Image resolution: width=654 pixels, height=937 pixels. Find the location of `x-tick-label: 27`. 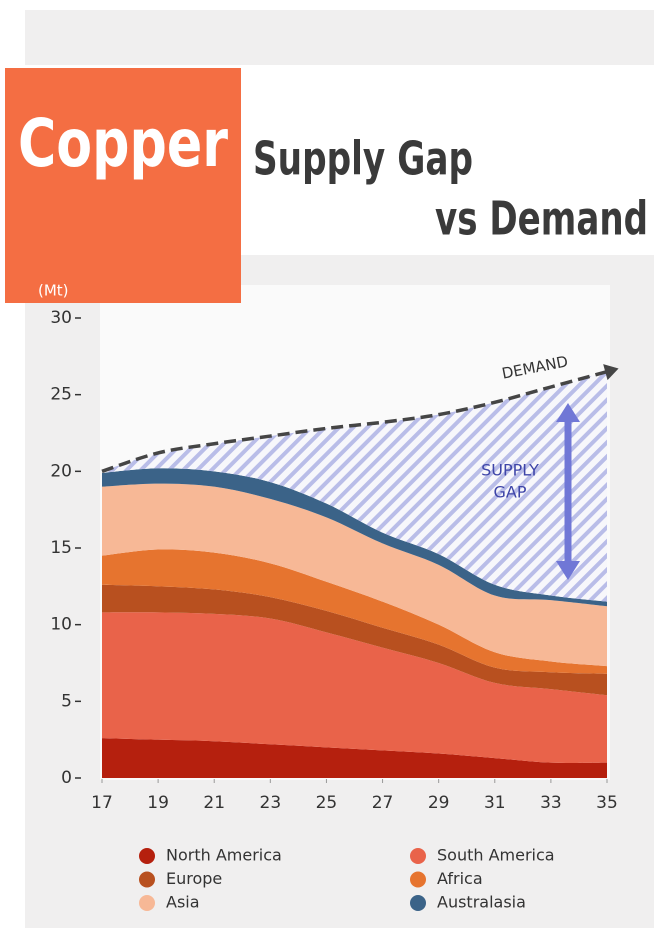

x-tick-label: 27 is located at coordinates (383, 803).